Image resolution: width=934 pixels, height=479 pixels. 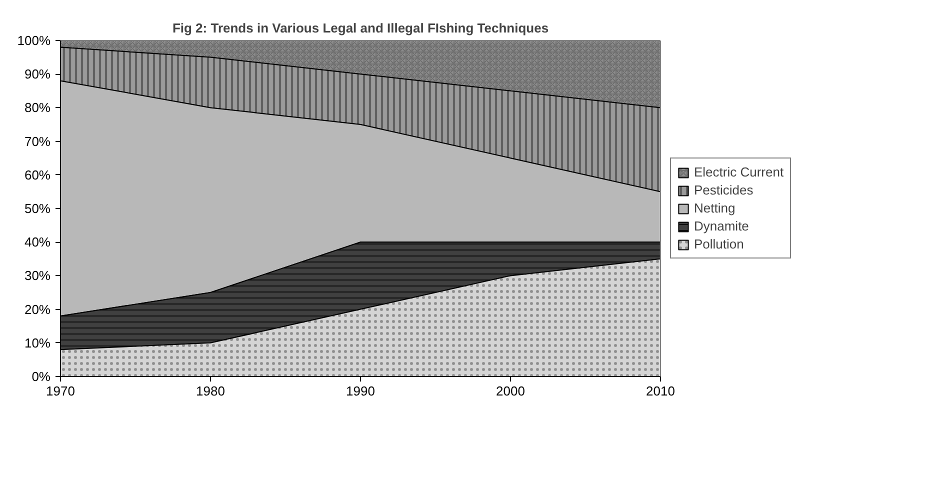 I want to click on legend-label: Pesticides, so click(x=724, y=190).